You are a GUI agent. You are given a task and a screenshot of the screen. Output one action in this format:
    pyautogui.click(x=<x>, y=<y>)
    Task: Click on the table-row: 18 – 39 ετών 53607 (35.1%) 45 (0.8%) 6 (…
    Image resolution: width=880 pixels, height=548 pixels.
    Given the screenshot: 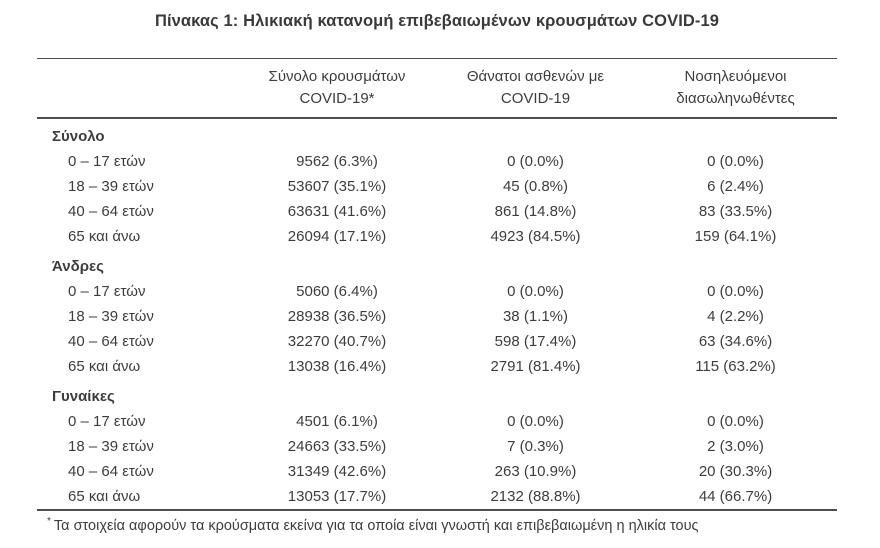 What is the action you would take?
    pyautogui.click(x=437, y=186)
    